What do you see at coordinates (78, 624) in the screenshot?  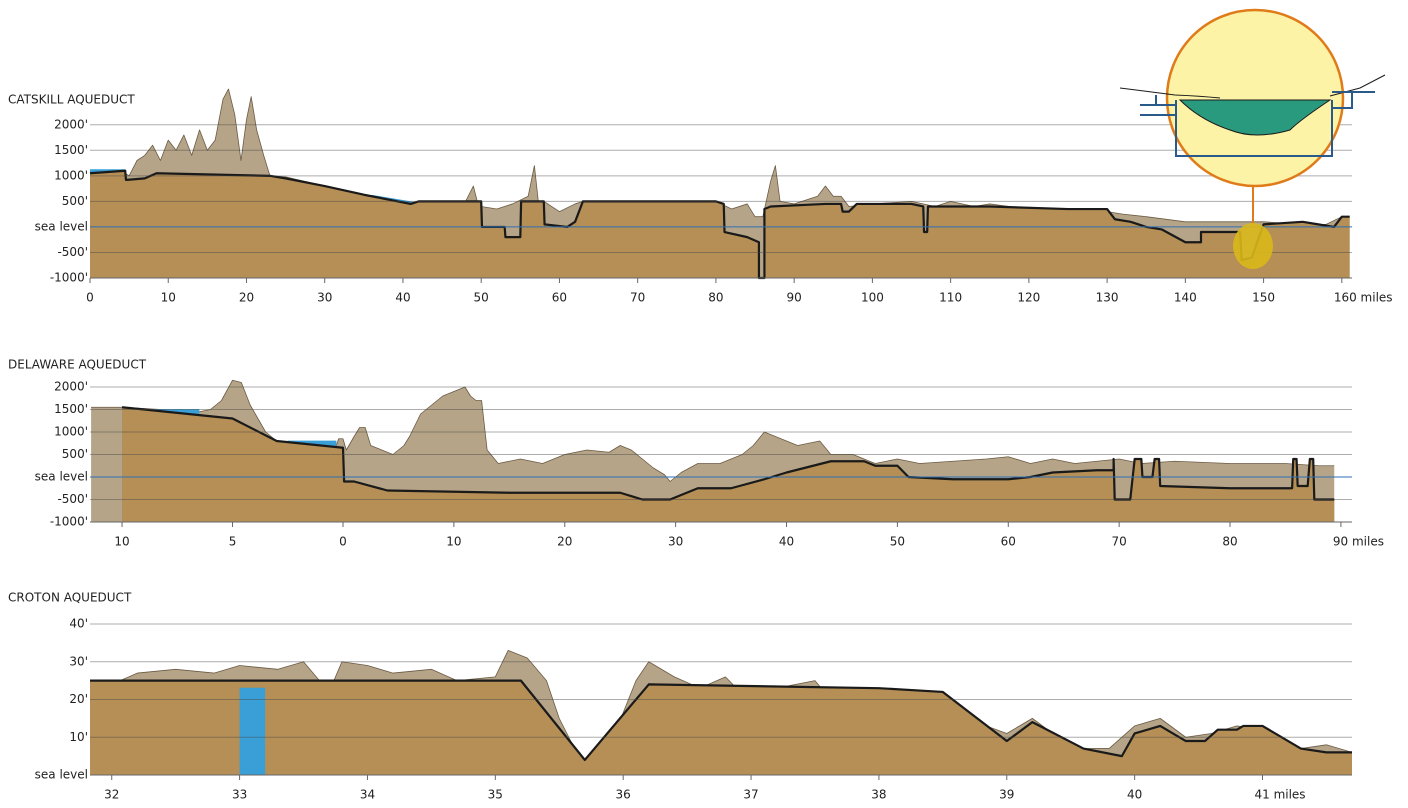 I see `y-tick-label: 40'` at bounding box center [78, 624].